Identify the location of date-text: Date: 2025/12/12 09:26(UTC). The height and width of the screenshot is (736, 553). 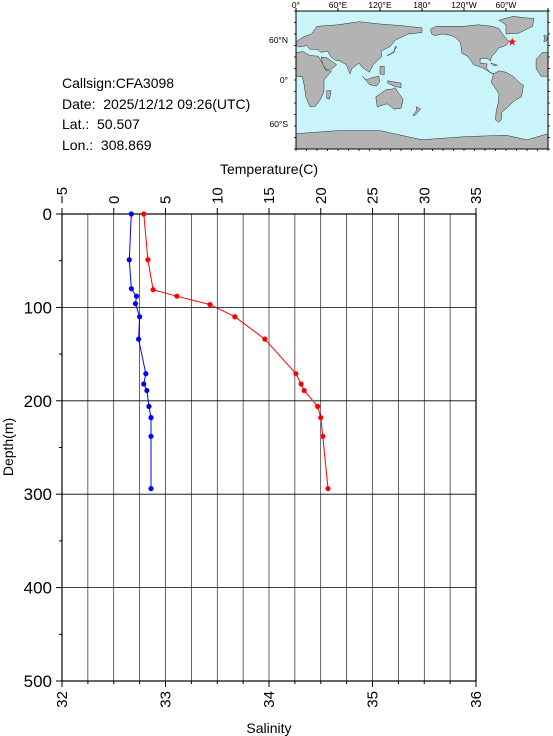
(156, 103).